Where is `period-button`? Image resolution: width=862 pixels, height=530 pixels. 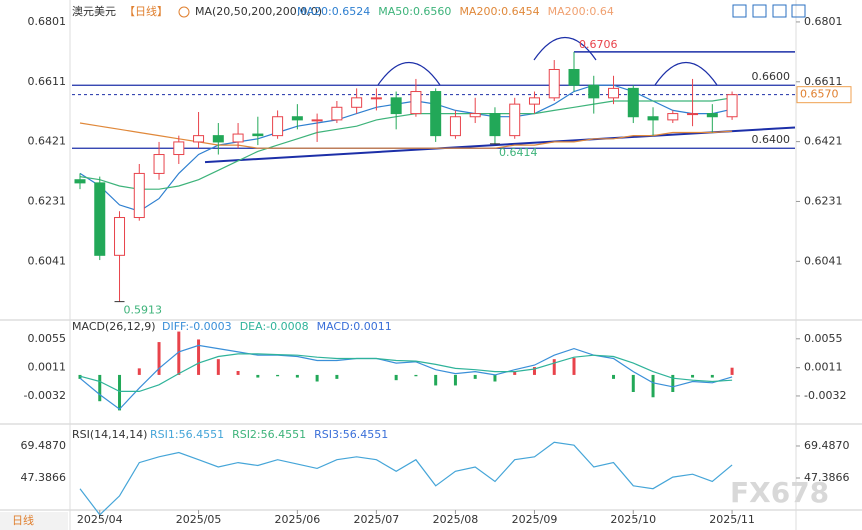 period-button is located at coordinates (34, 521).